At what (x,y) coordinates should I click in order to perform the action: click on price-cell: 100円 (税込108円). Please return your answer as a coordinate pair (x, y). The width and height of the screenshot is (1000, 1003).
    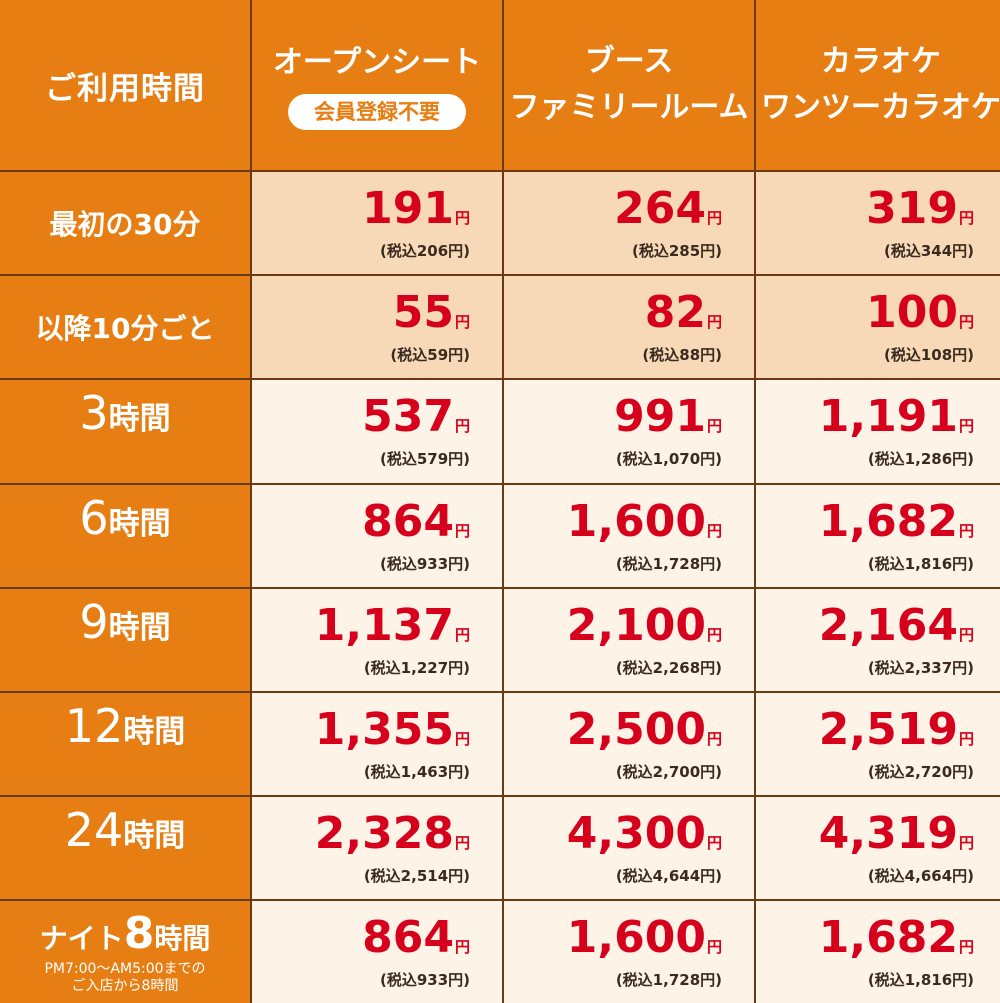
    Looking at the image, I should click on (878, 327).